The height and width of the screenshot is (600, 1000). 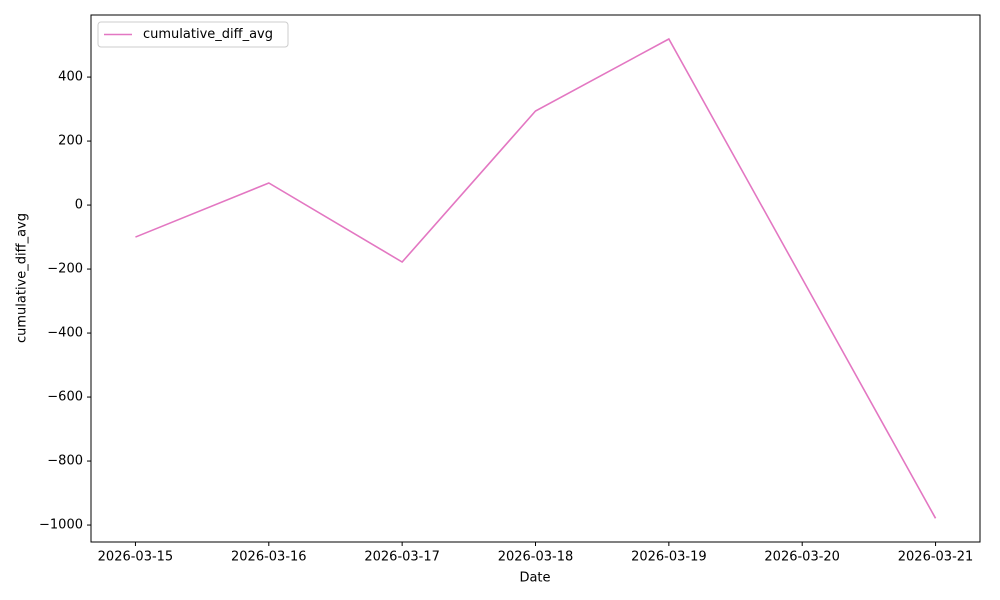 What do you see at coordinates (936, 557) in the screenshot?
I see `x-tick-label: 2026-03-21` at bounding box center [936, 557].